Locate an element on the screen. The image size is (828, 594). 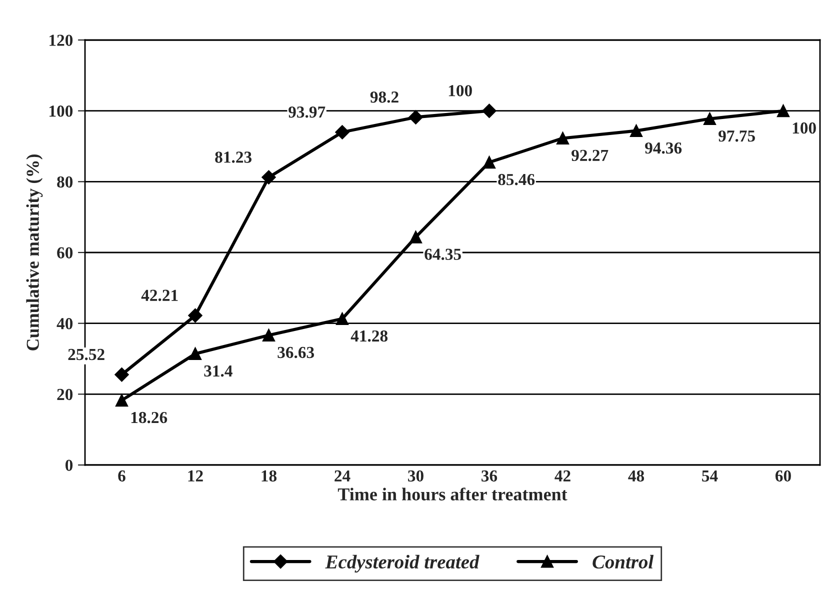
data-label: 36.63 is located at coordinates (296, 352).